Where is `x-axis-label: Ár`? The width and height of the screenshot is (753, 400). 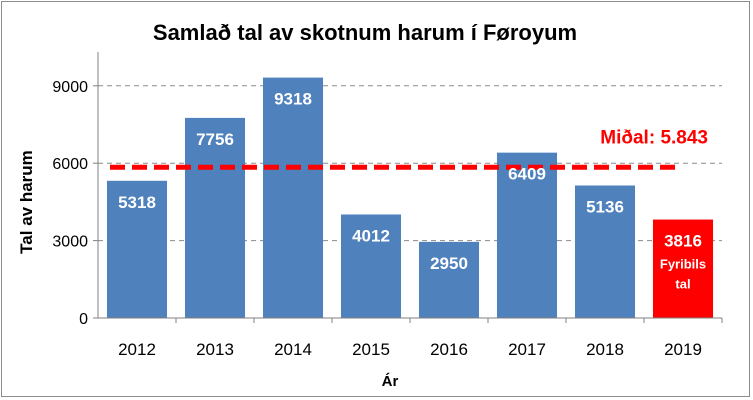
x-axis-label: Ár is located at coordinates (390, 381).